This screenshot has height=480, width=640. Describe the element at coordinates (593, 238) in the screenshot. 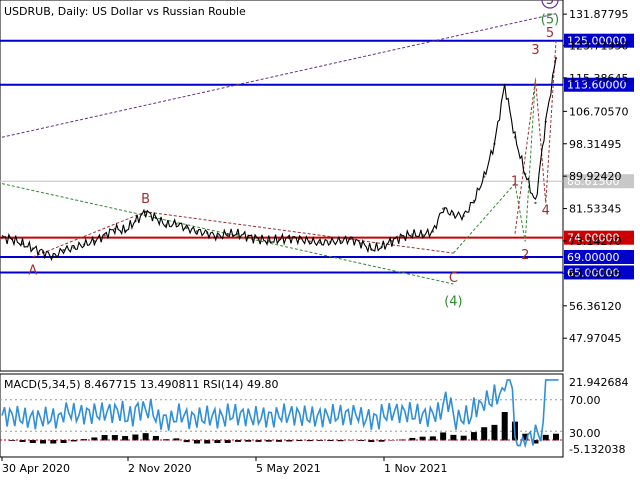

I see `level-label-3: 74.00000` at that location.